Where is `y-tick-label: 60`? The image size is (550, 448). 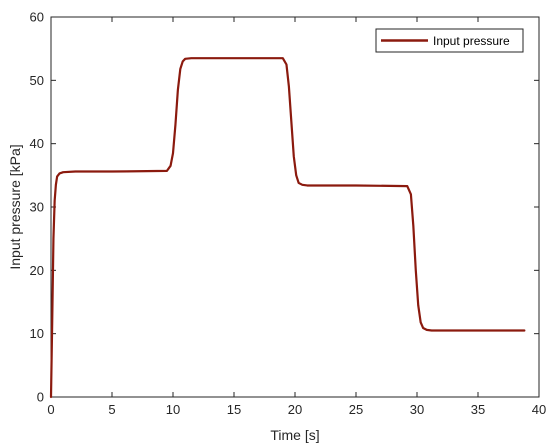
y-tick-label: 60 is located at coordinates (37, 17).